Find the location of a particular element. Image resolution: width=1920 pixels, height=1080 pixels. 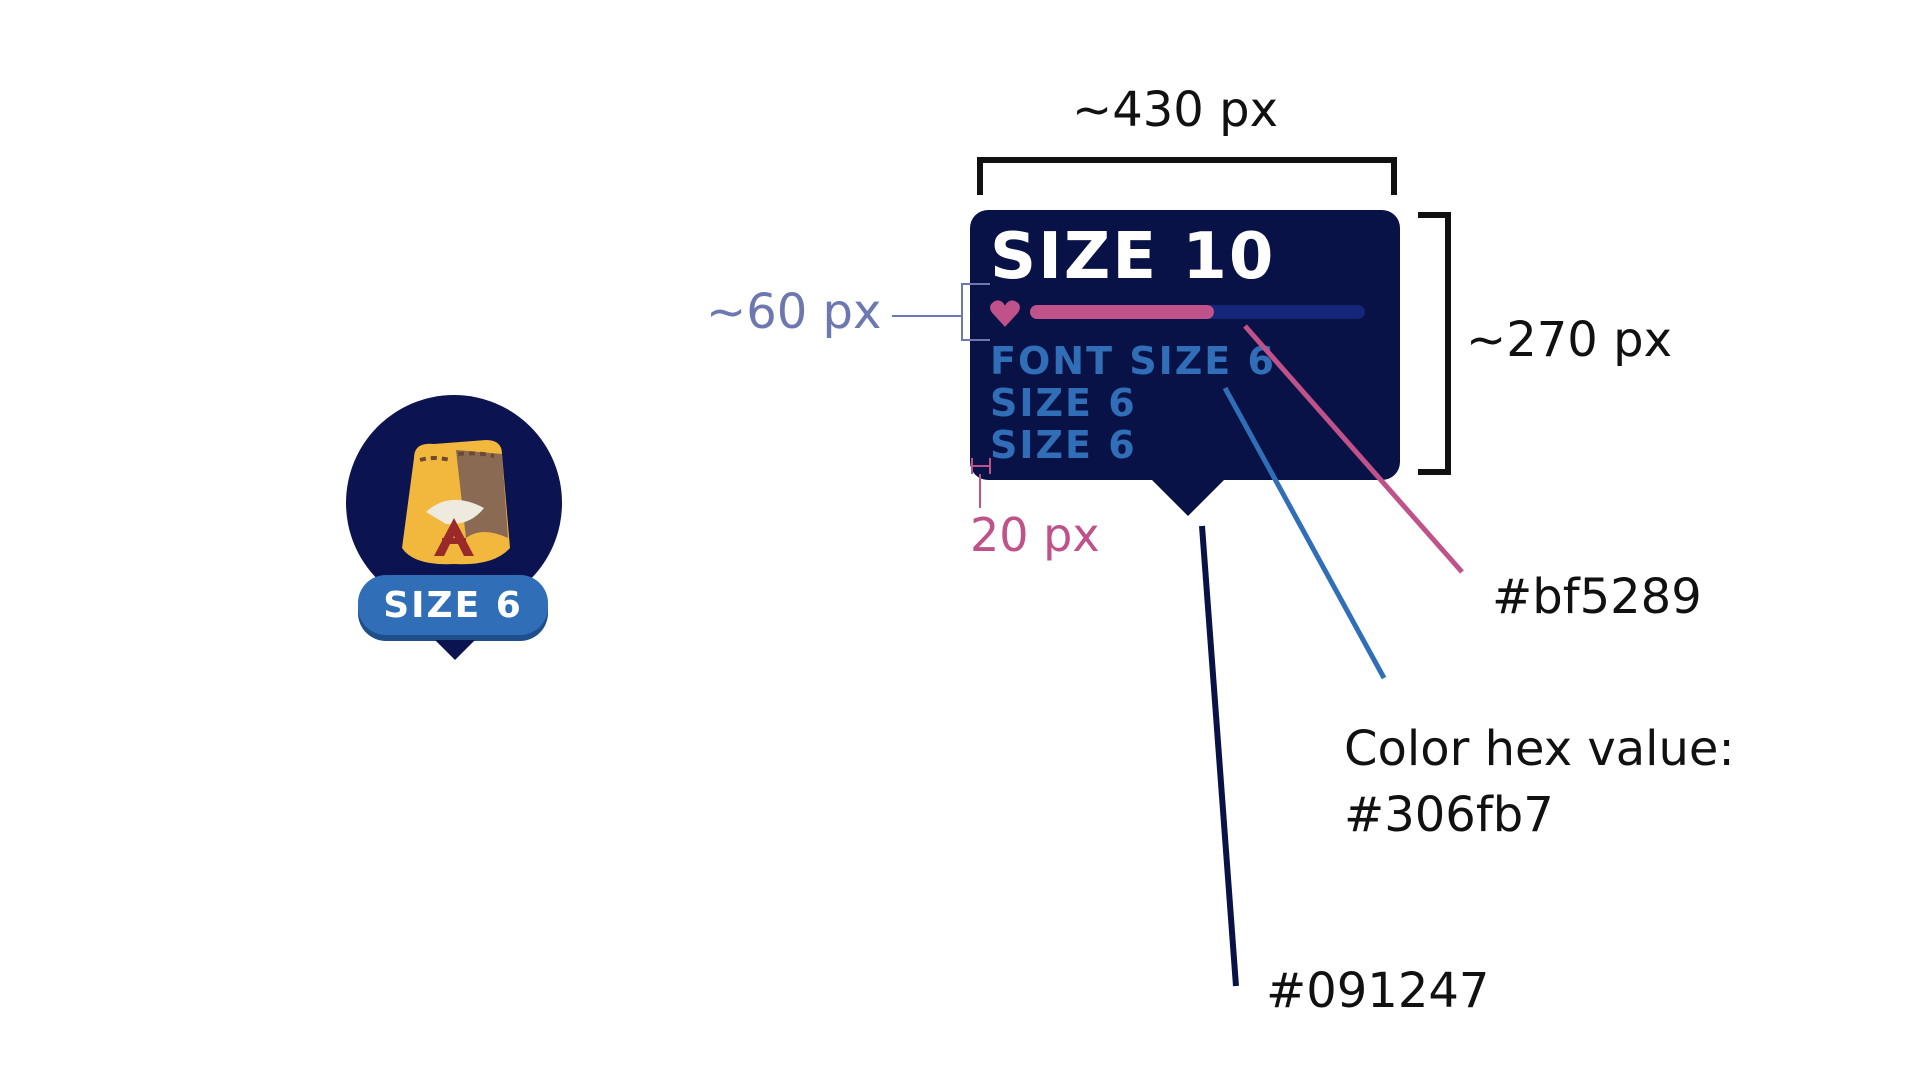

tooltip-card is located at coordinates (1185, 345).